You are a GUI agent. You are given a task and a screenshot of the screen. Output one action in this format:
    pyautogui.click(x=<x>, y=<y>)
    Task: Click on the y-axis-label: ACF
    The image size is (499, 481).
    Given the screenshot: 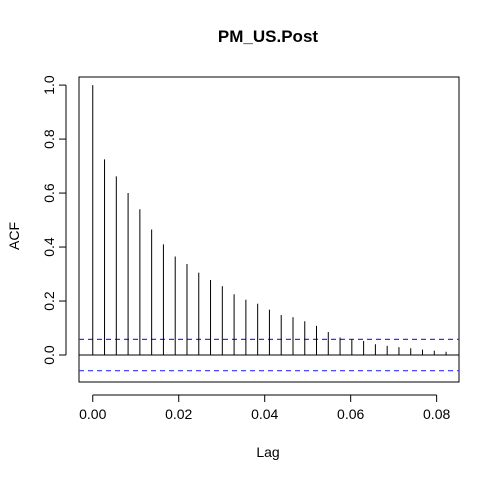 What is the action you would take?
    pyautogui.click(x=14, y=236)
    